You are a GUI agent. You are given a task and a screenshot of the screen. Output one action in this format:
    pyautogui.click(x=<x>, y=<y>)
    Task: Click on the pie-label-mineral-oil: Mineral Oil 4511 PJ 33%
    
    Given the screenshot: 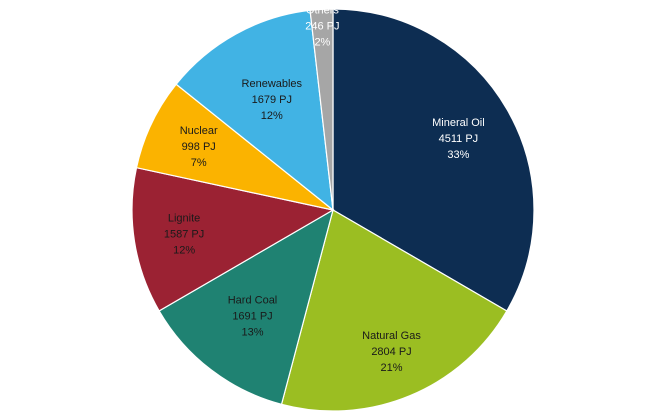 What is the action you would take?
    pyautogui.click(x=458, y=139)
    